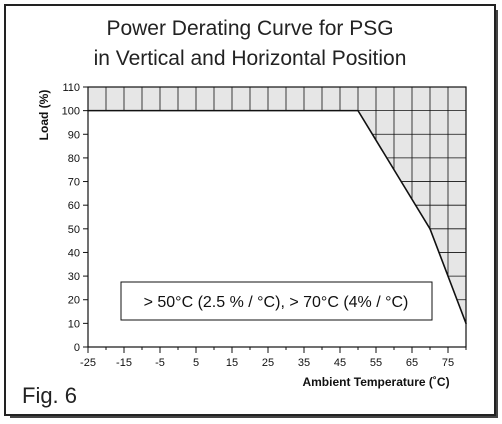 The height and width of the screenshot is (424, 502). Describe the element at coordinates (160, 363) in the screenshot. I see `x-tick-label: -5` at that location.